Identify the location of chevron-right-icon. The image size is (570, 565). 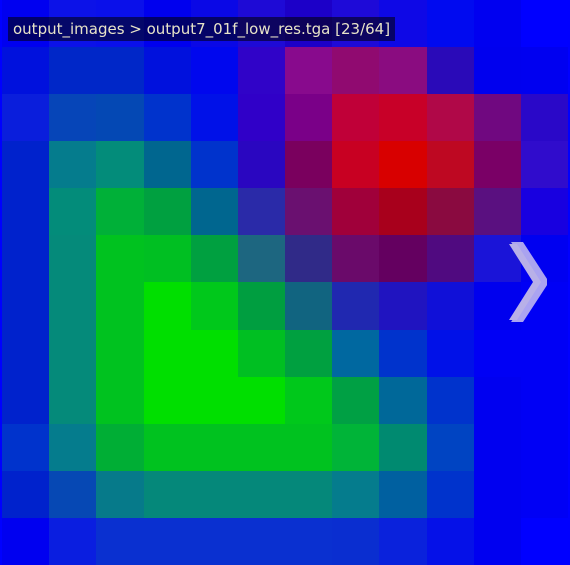
(528, 282).